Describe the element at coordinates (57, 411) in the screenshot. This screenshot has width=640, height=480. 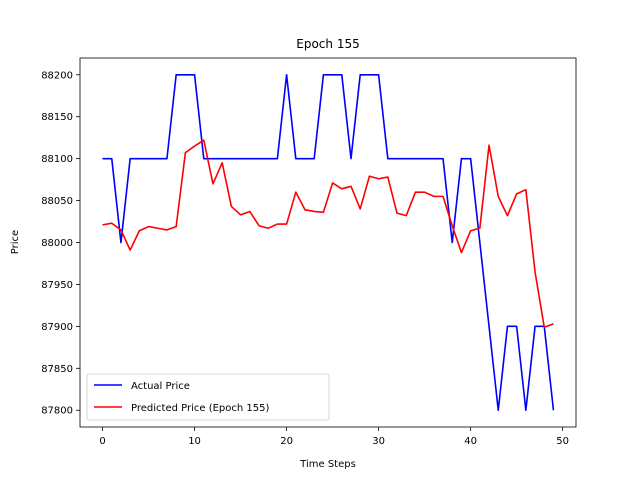
I see `y-tick-label: 87800` at that location.